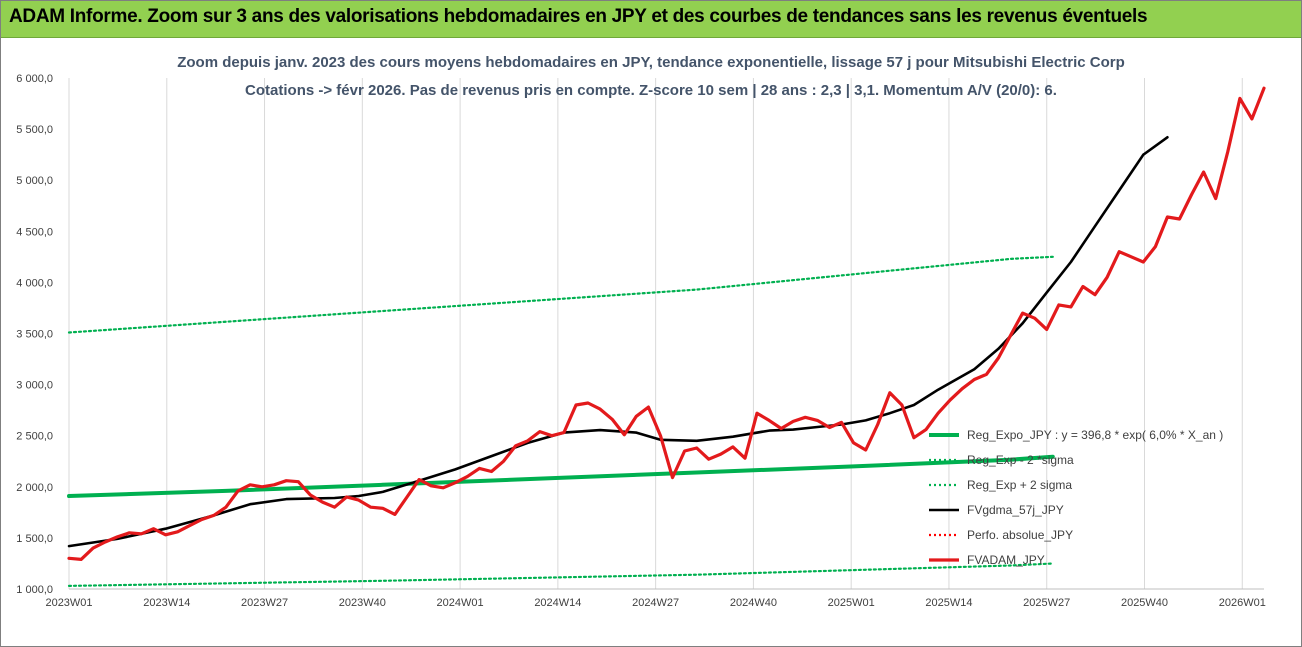 The width and height of the screenshot is (1302, 647). Describe the element at coordinates (1020, 460) in the screenshot. I see `legend-label: Reg_Exp - 2 *sigma` at that location.